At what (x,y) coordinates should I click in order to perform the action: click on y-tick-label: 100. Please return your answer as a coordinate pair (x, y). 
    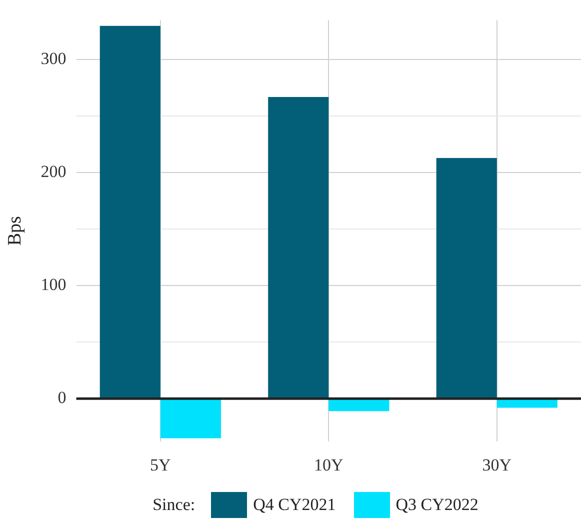
    Looking at the image, I should click on (53, 284).